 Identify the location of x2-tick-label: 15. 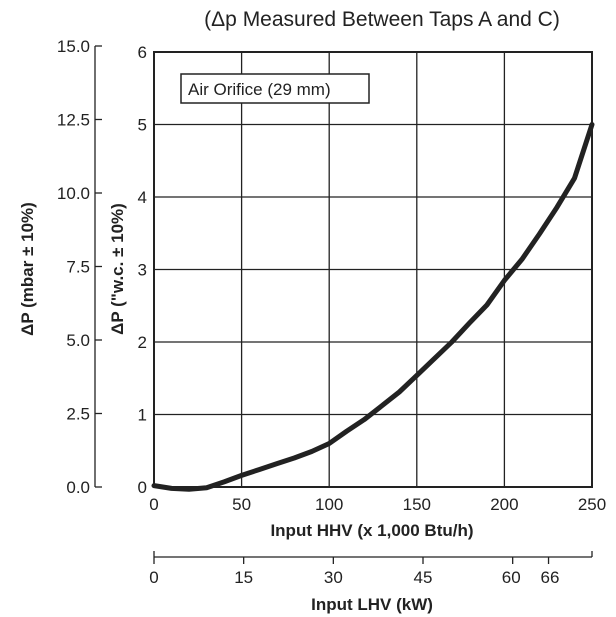
(243, 577).